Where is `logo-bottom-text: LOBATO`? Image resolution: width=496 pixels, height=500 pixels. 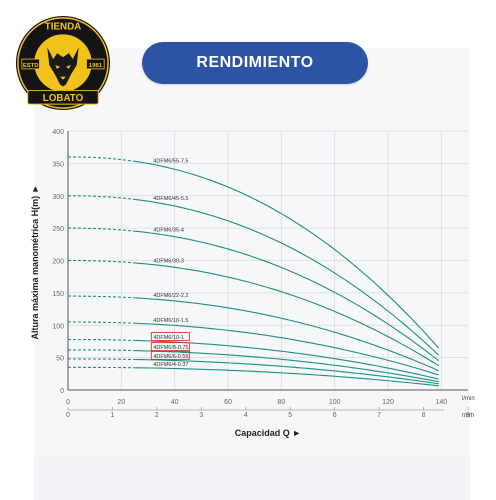
logo-bottom-text: LOBATO is located at coordinates (63, 98).